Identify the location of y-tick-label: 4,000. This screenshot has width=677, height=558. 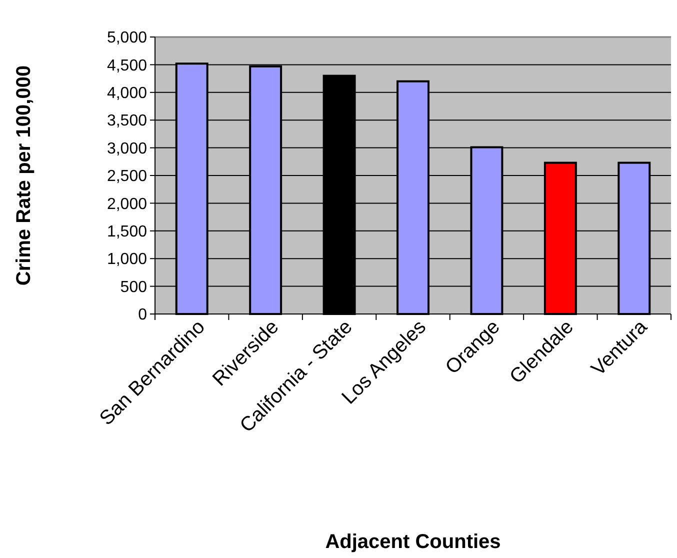
(127, 93).